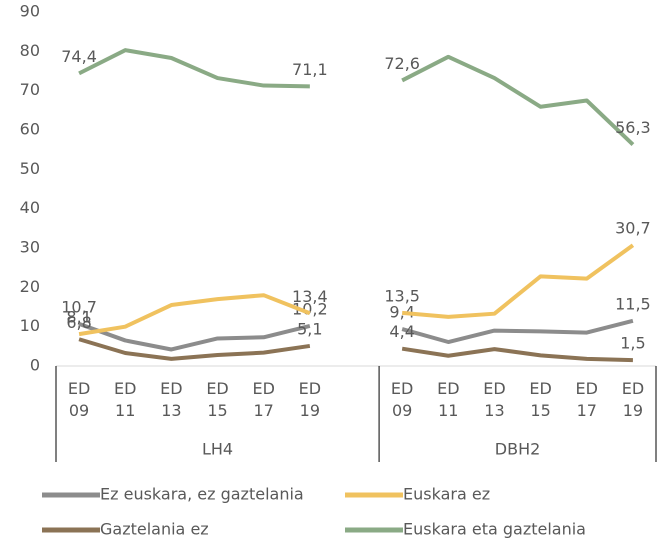  Describe the element at coordinates (30, 11) in the screenshot. I see `y-tick-label: 90` at that location.